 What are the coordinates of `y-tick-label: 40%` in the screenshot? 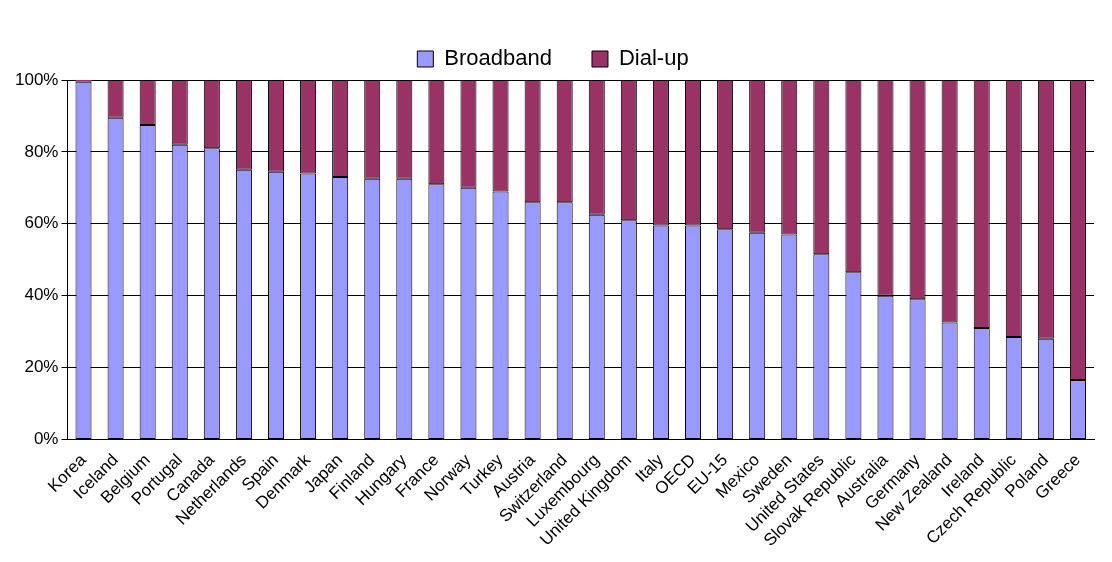 It's located at (41, 295).